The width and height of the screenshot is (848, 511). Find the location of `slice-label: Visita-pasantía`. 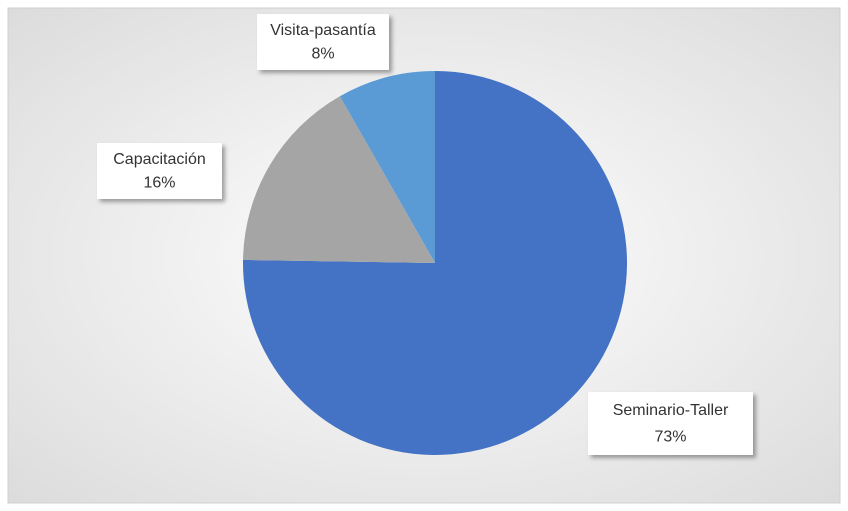

slice-label: Visita-pasantía is located at coordinates (323, 30).